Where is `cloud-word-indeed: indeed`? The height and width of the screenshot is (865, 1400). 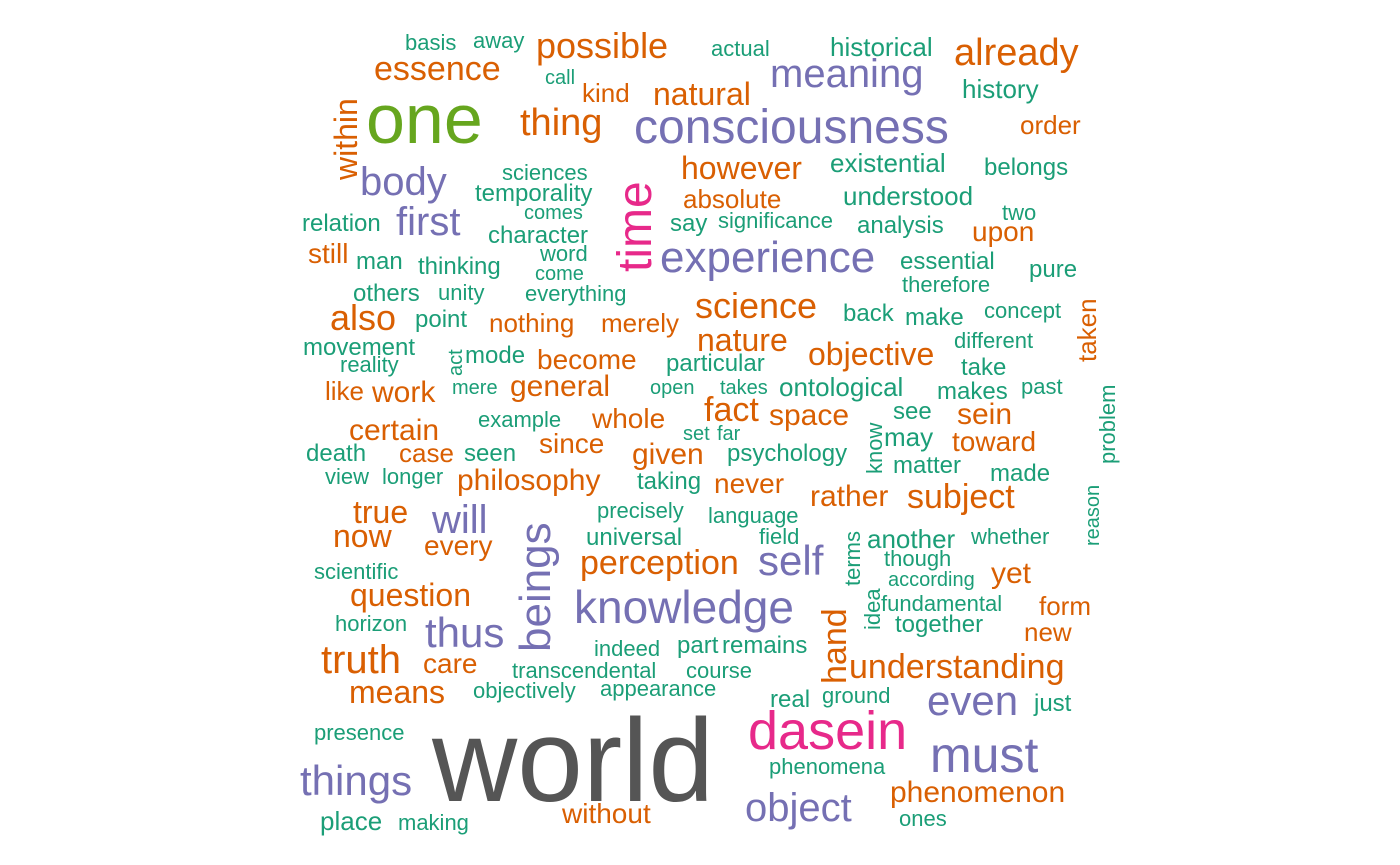
cloud-word-indeed: indeed is located at coordinates (627, 648).